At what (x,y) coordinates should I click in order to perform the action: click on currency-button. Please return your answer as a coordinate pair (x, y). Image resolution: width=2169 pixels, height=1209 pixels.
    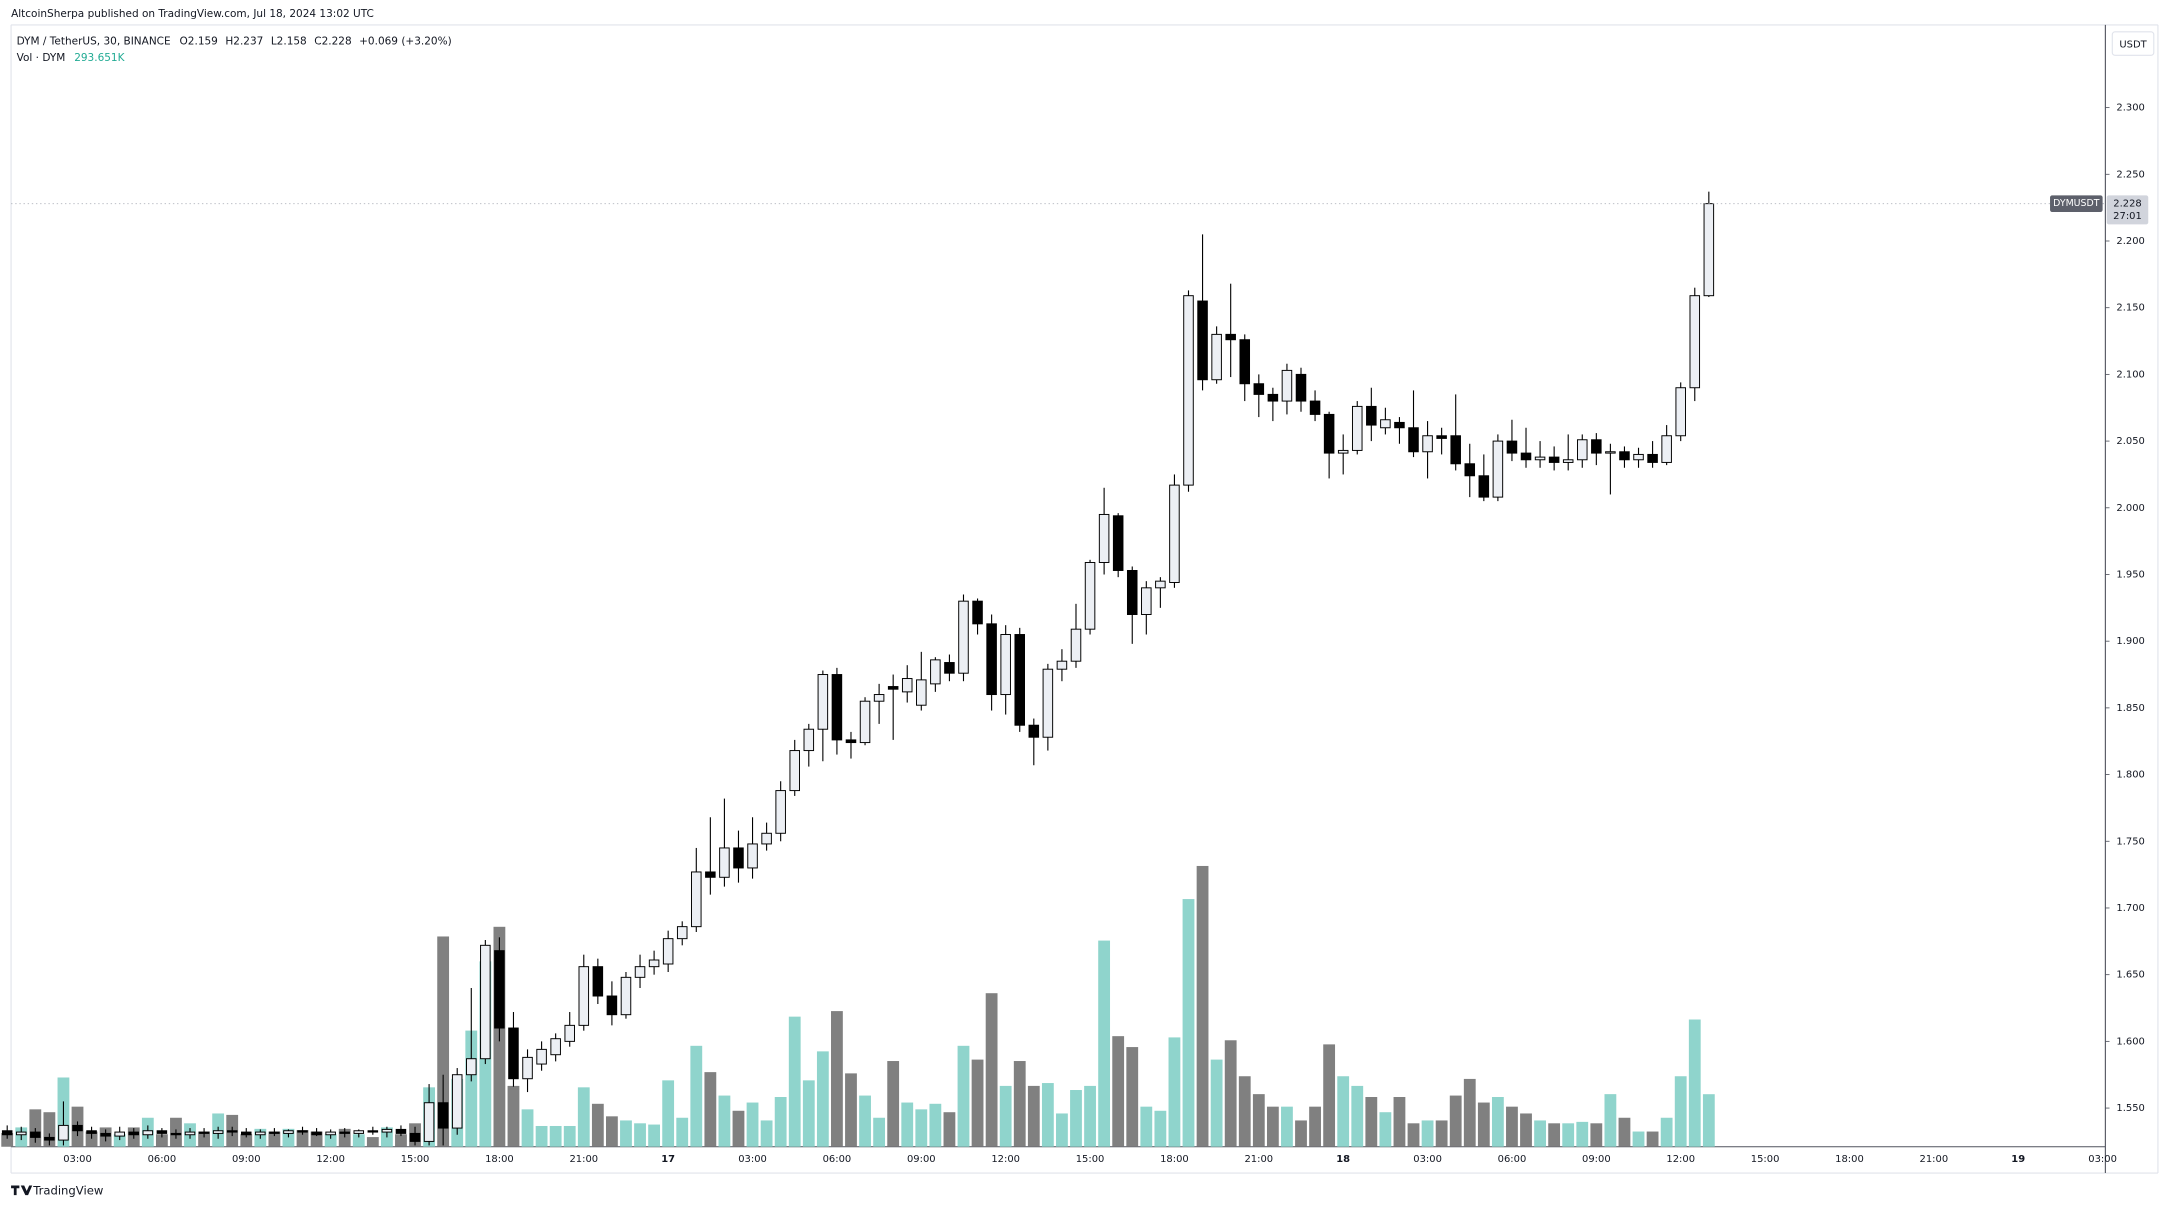
    Looking at the image, I should click on (2133, 43).